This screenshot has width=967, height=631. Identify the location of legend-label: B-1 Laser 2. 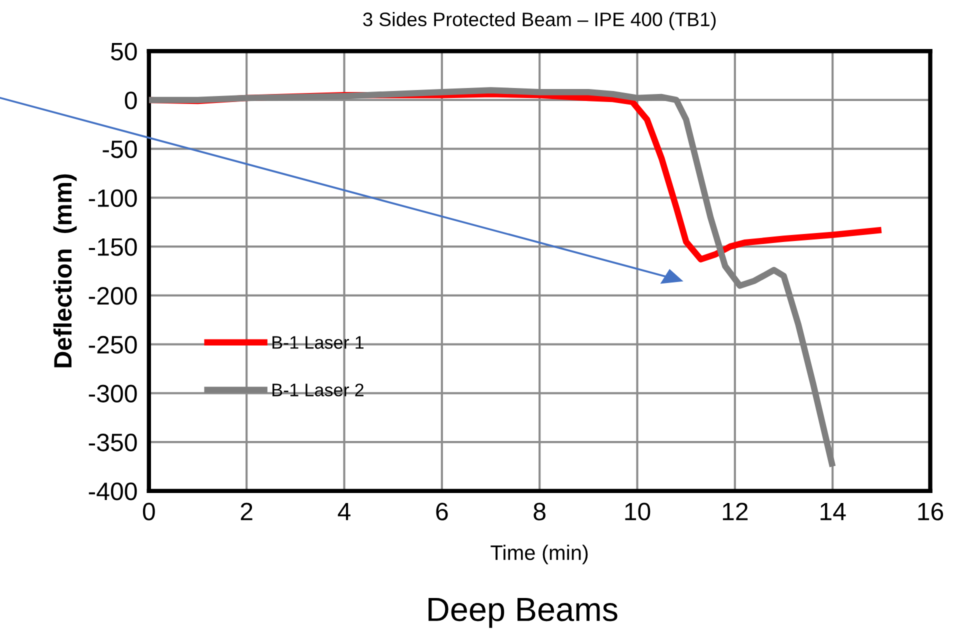
(318, 390).